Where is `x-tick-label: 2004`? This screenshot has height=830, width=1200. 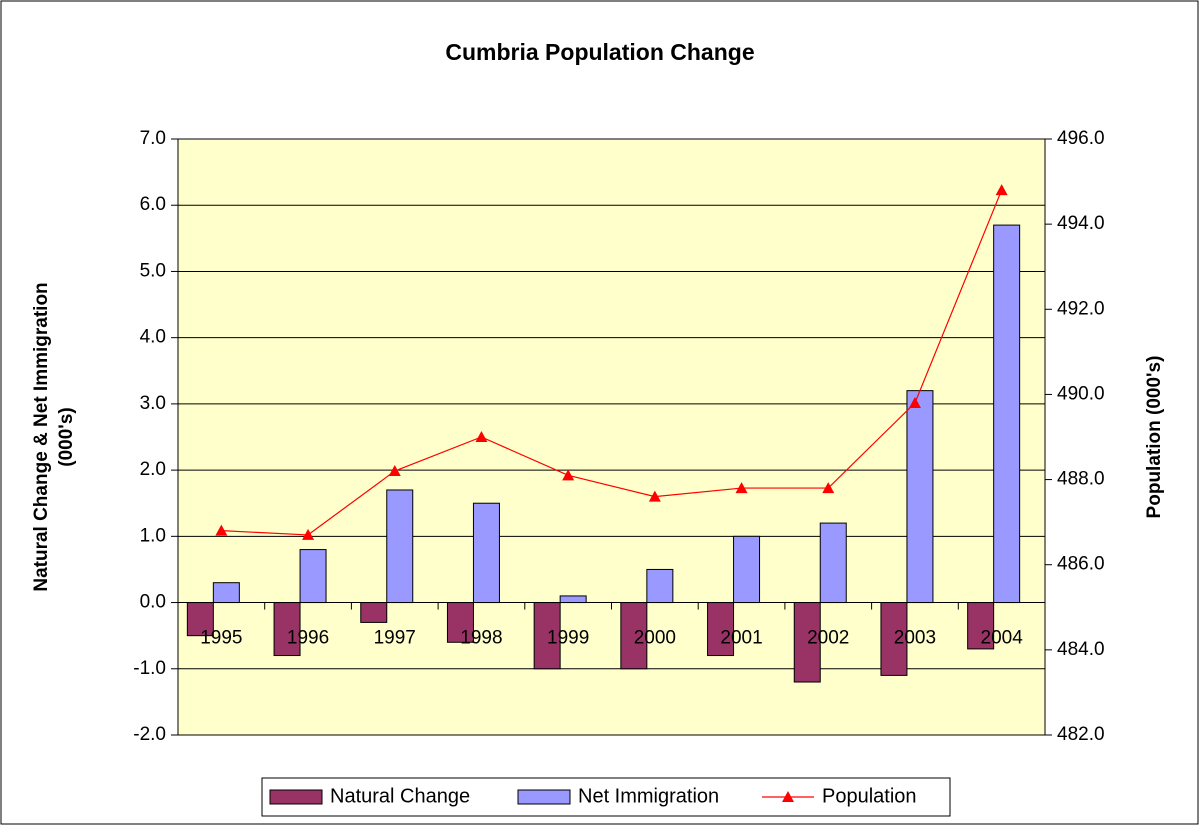 x-tick-label: 2004 is located at coordinates (1002, 638).